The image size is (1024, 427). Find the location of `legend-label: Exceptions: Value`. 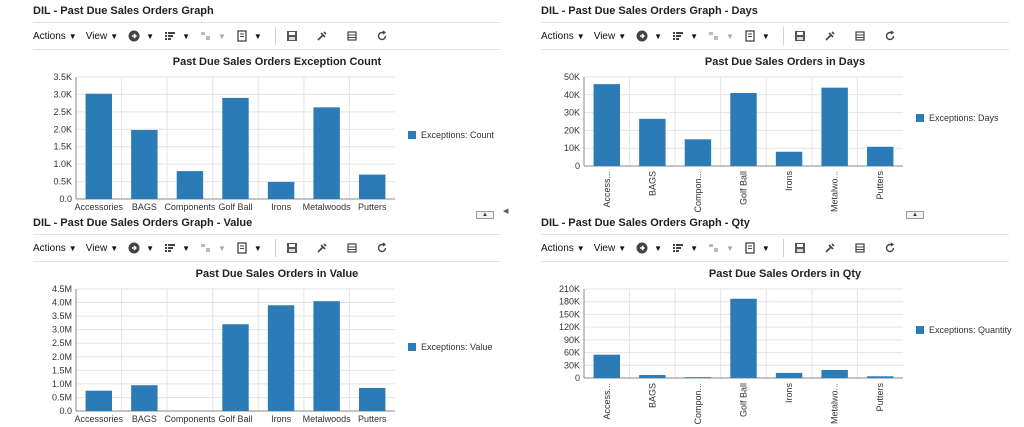

legend-label: Exceptions: Value is located at coordinates (456, 347).